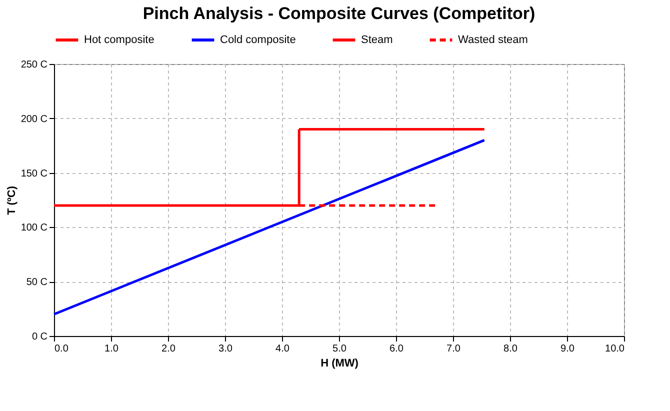 This screenshot has height=411, width=670. What do you see at coordinates (12, 201) in the screenshot?
I see `y-axis-title: T (ºC)` at bounding box center [12, 201].